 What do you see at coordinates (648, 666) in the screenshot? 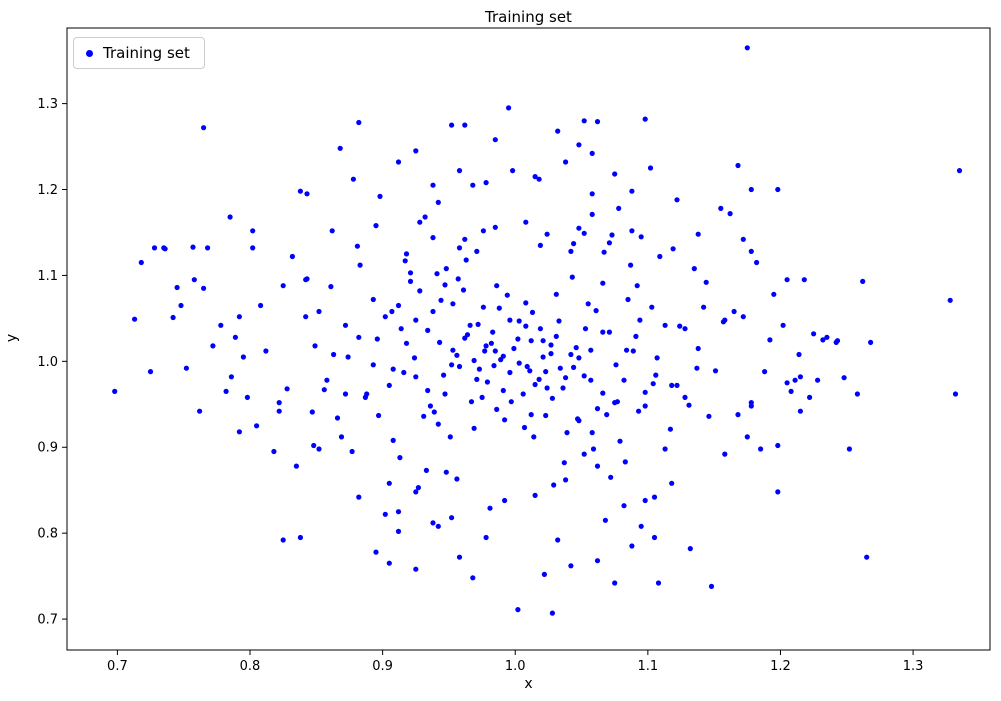
I see `x-tick-label: 1.1` at bounding box center [648, 666].